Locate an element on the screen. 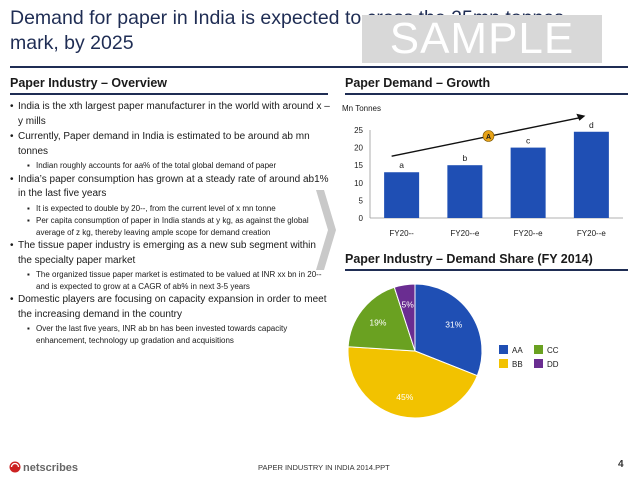 This screenshot has width=638, height=479. cagr-marker-label: A is located at coordinates (488, 137).